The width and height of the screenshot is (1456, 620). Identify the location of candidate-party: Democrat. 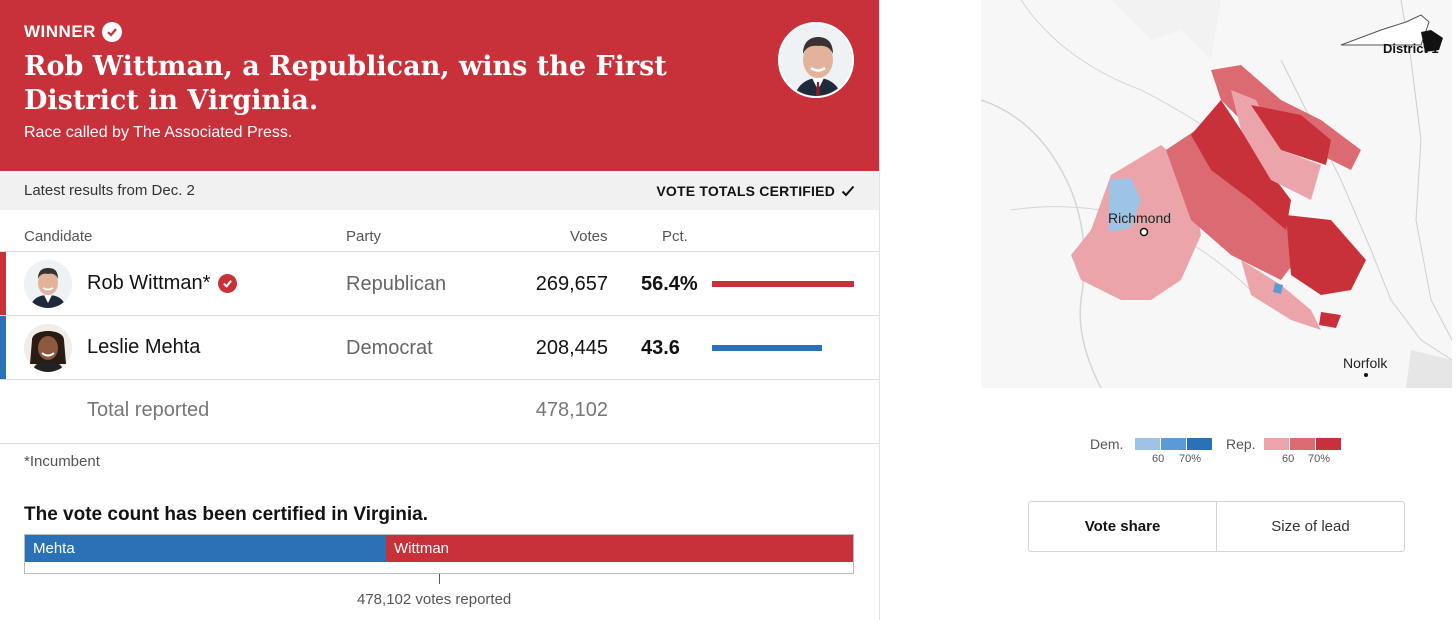
(389, 348).